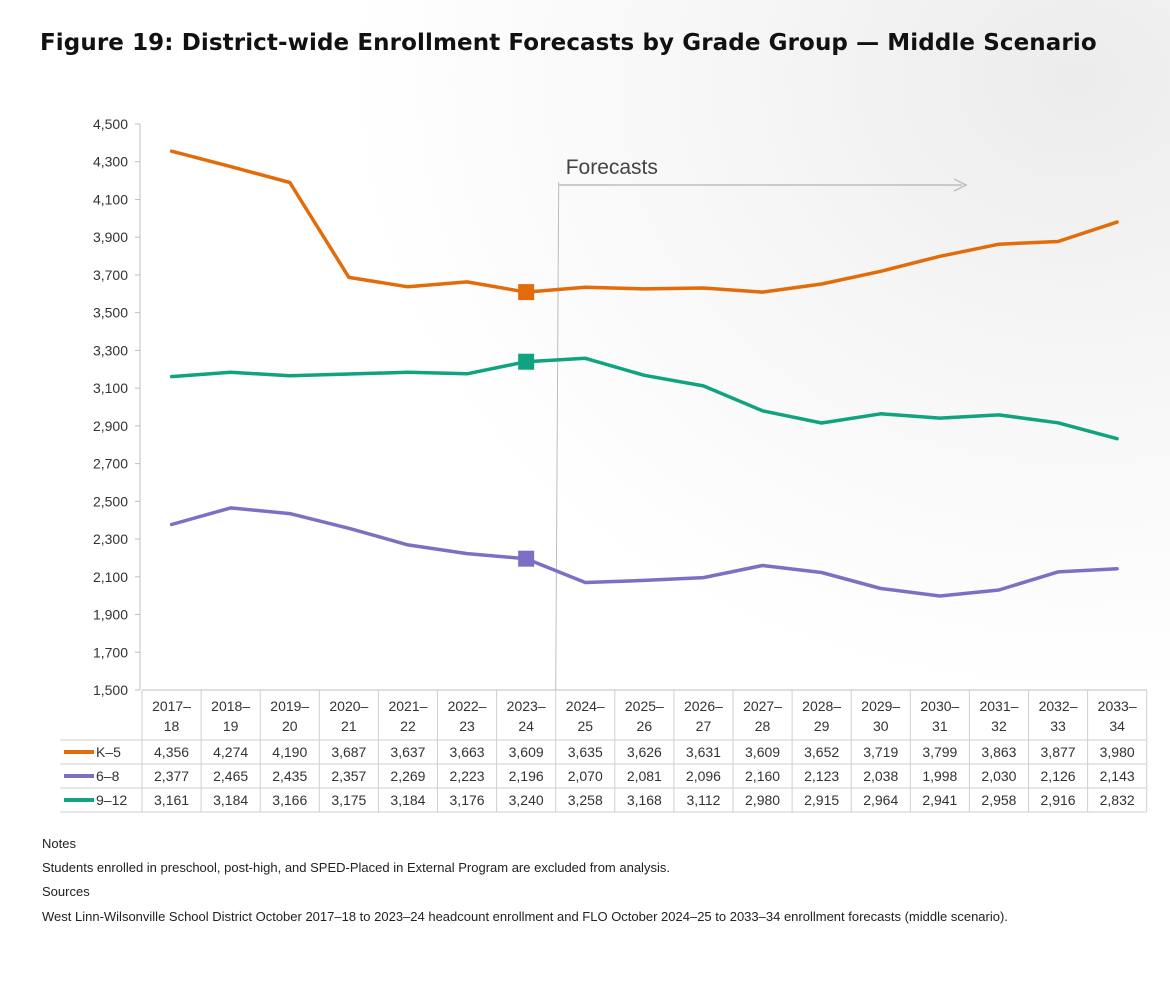 The width and height of the screenshot is (1170, 986). What do you see at coordinates (110, 464) in the screenshot?
I see `y-tick-label: 2,700` at bounding box center [110, 464].